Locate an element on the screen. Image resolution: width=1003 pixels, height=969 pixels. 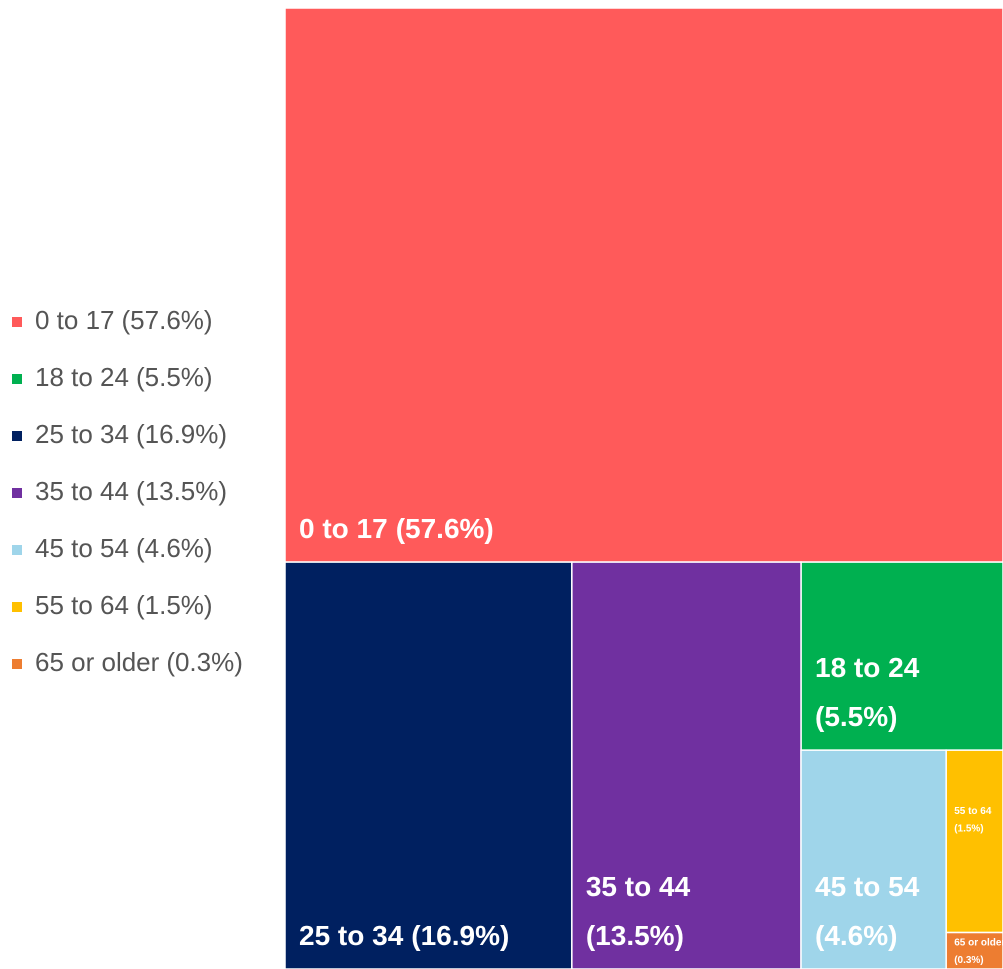
legend-category: 65 or older is located at coordinates (97, 662).